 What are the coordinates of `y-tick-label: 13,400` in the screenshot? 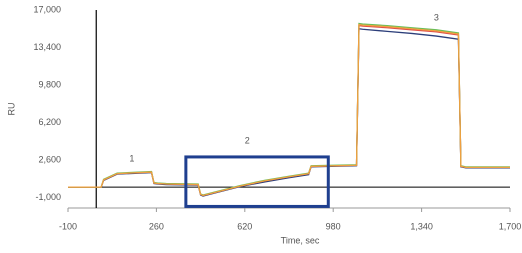 It's located at (47, 47).